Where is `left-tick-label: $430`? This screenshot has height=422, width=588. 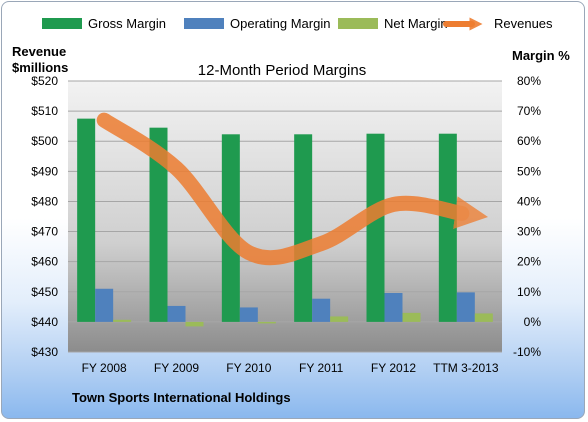
left-tick-label: $430 is located at coordinates (44, 352).